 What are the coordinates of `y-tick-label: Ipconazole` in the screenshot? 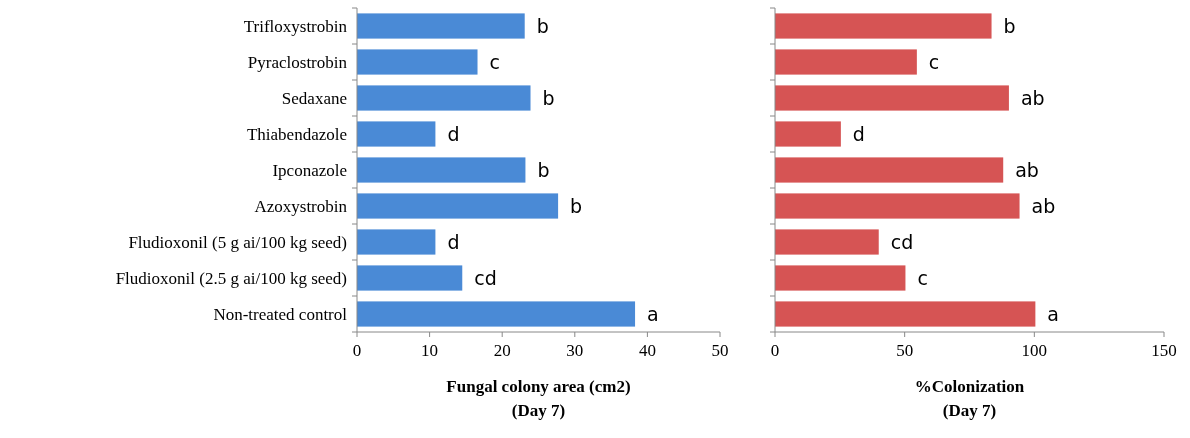 It's located at (309, 170).